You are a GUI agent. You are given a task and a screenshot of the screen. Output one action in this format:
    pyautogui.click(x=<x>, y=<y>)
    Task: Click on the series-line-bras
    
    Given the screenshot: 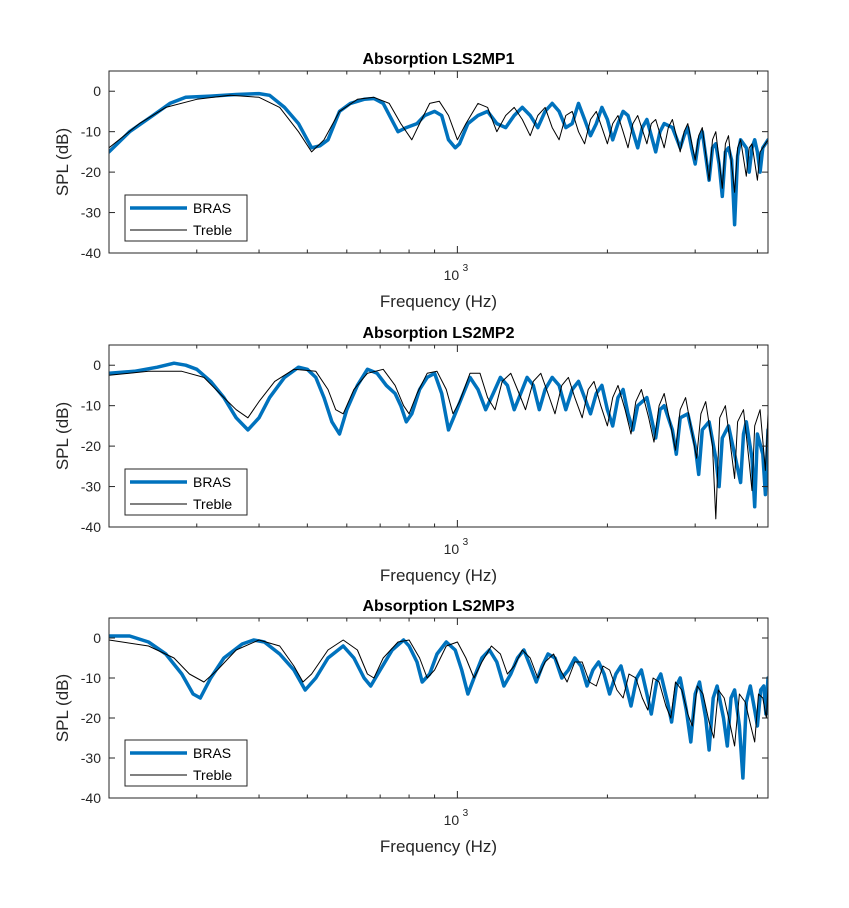 What is the action you would take?
    pyautogui.click(x=438, y=435)
    